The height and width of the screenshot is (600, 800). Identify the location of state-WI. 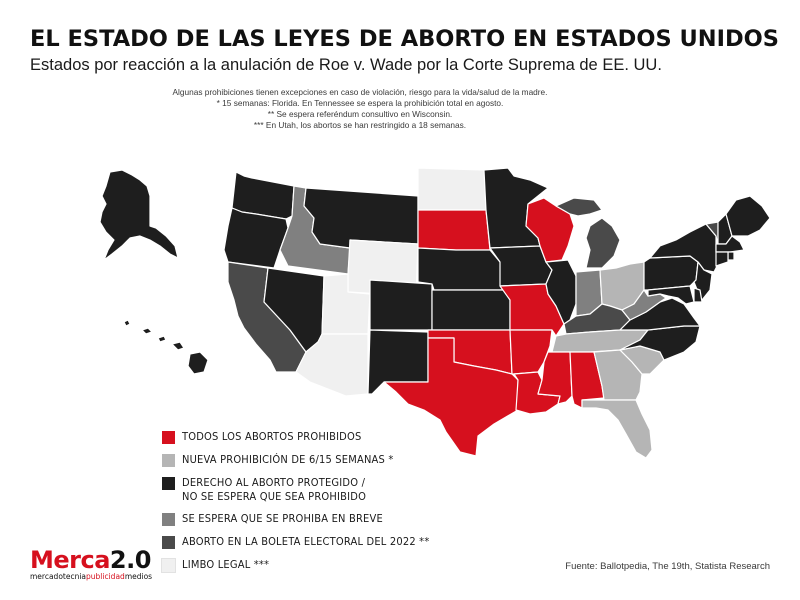
(550, 230).